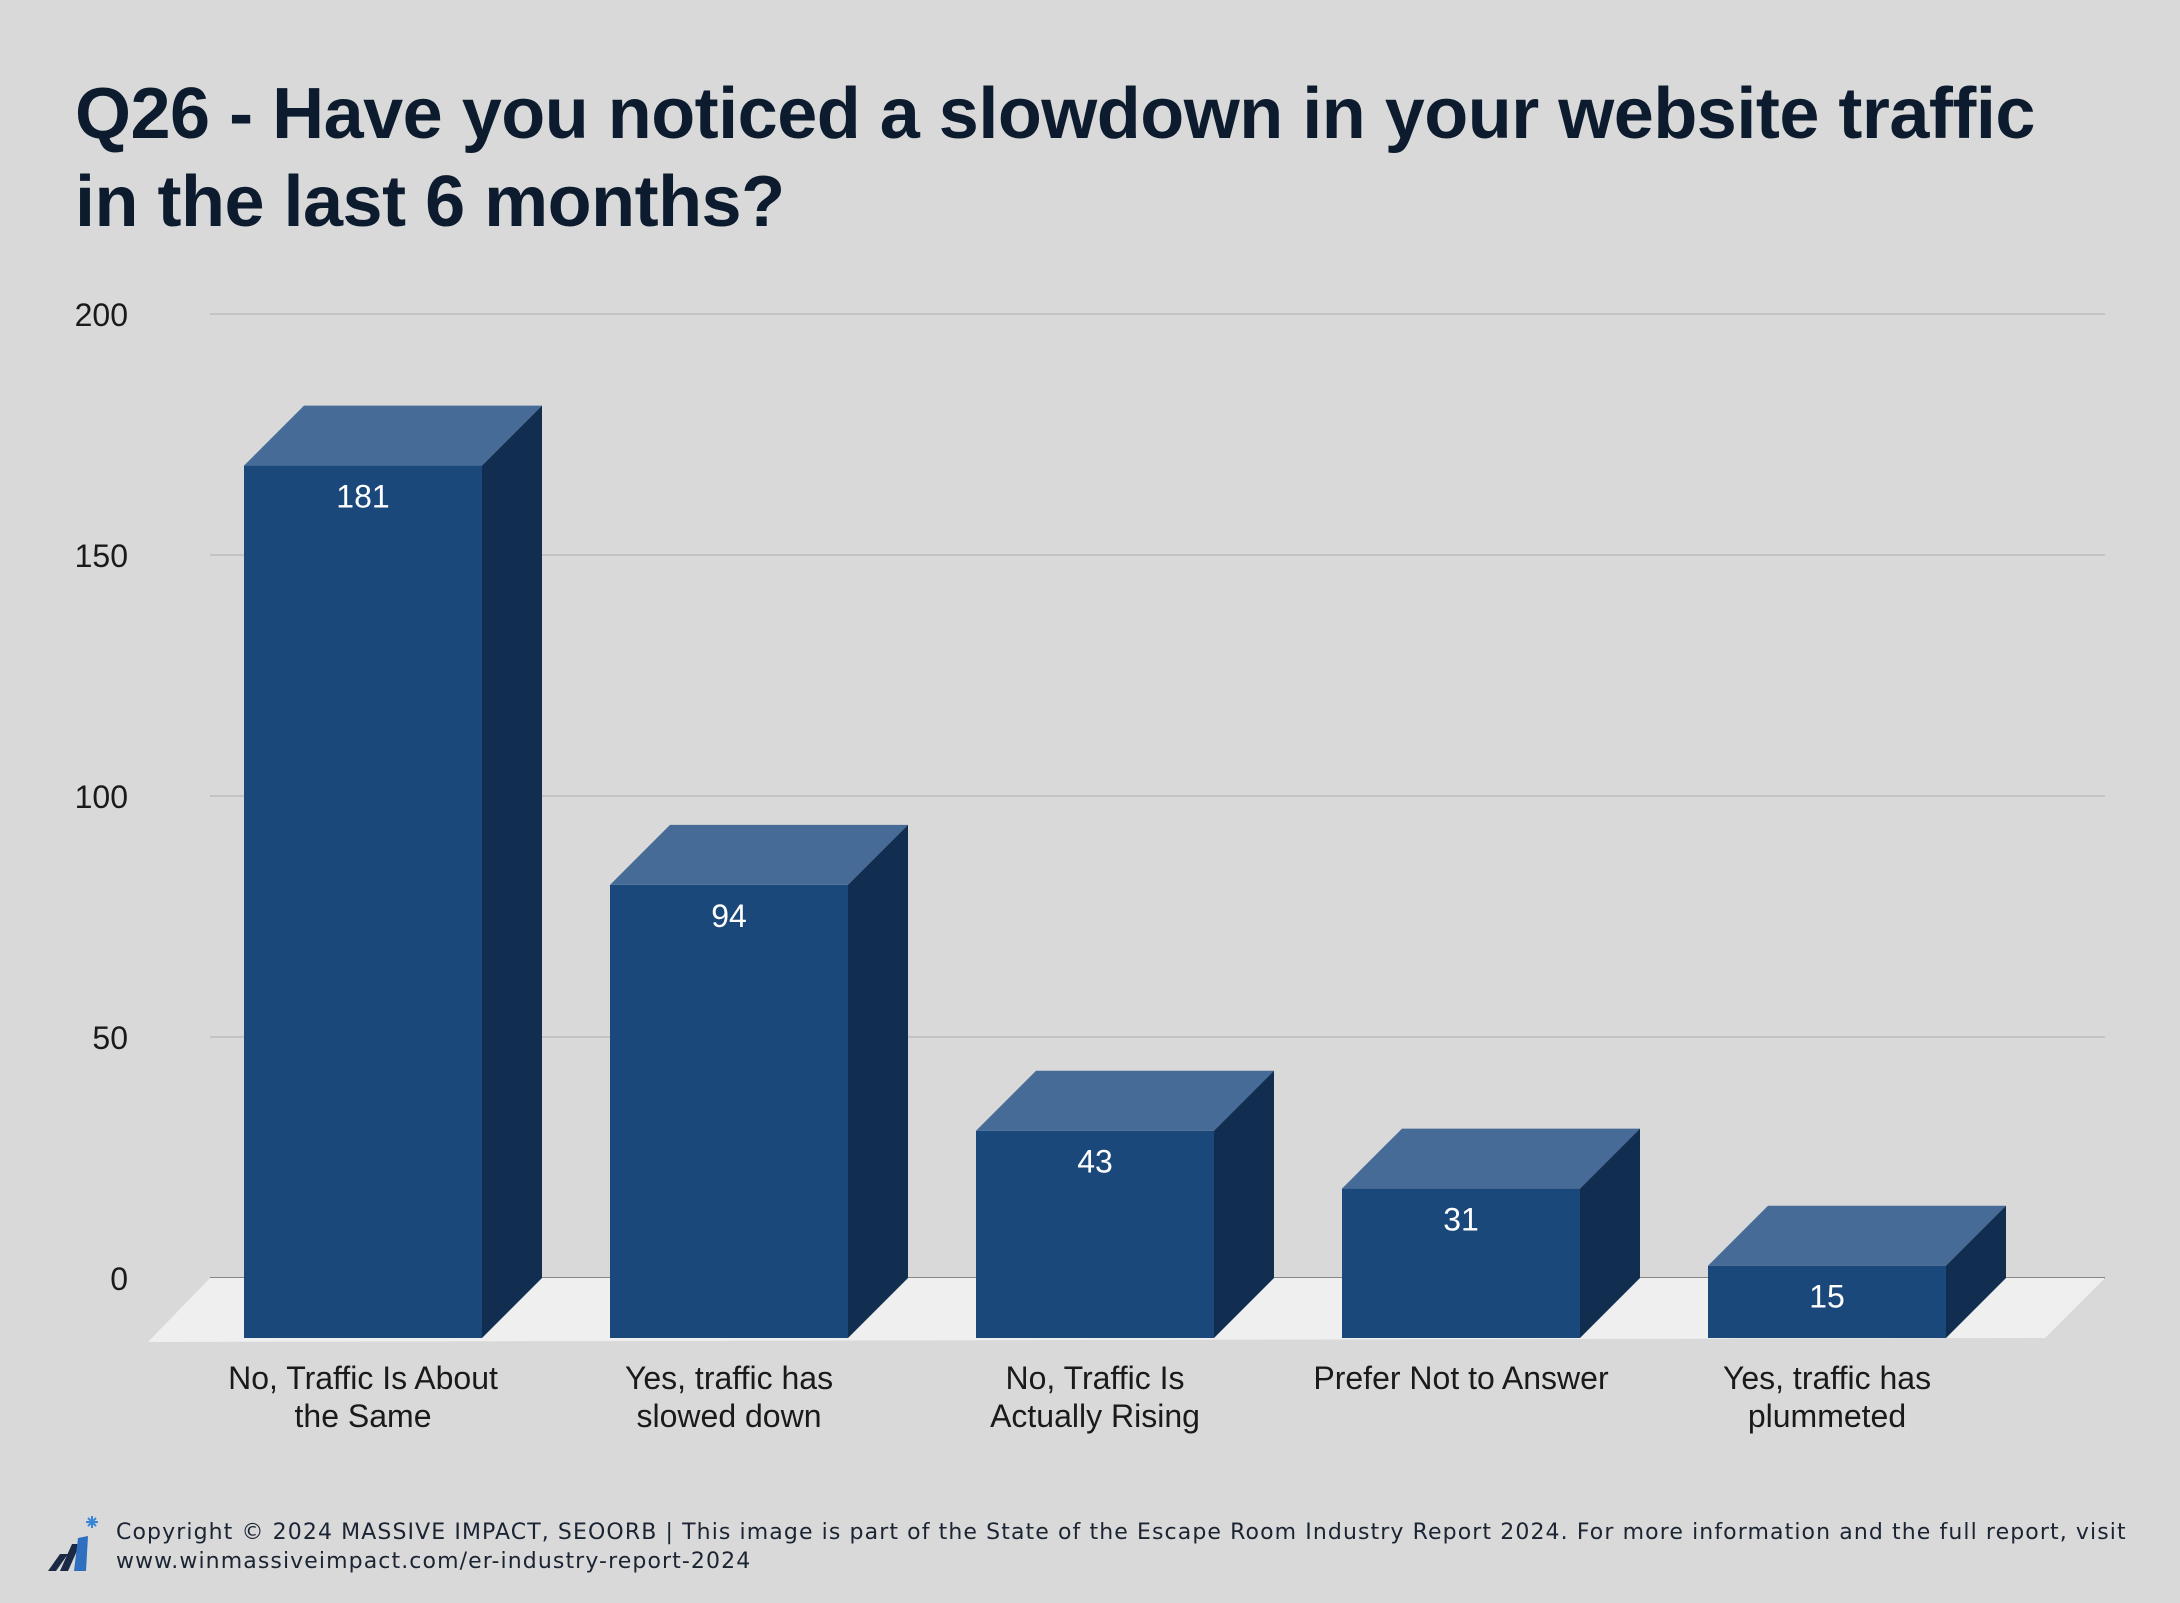  I want to click on x-tick-label: Prefer Not to Answer, so click(1461, 1378).